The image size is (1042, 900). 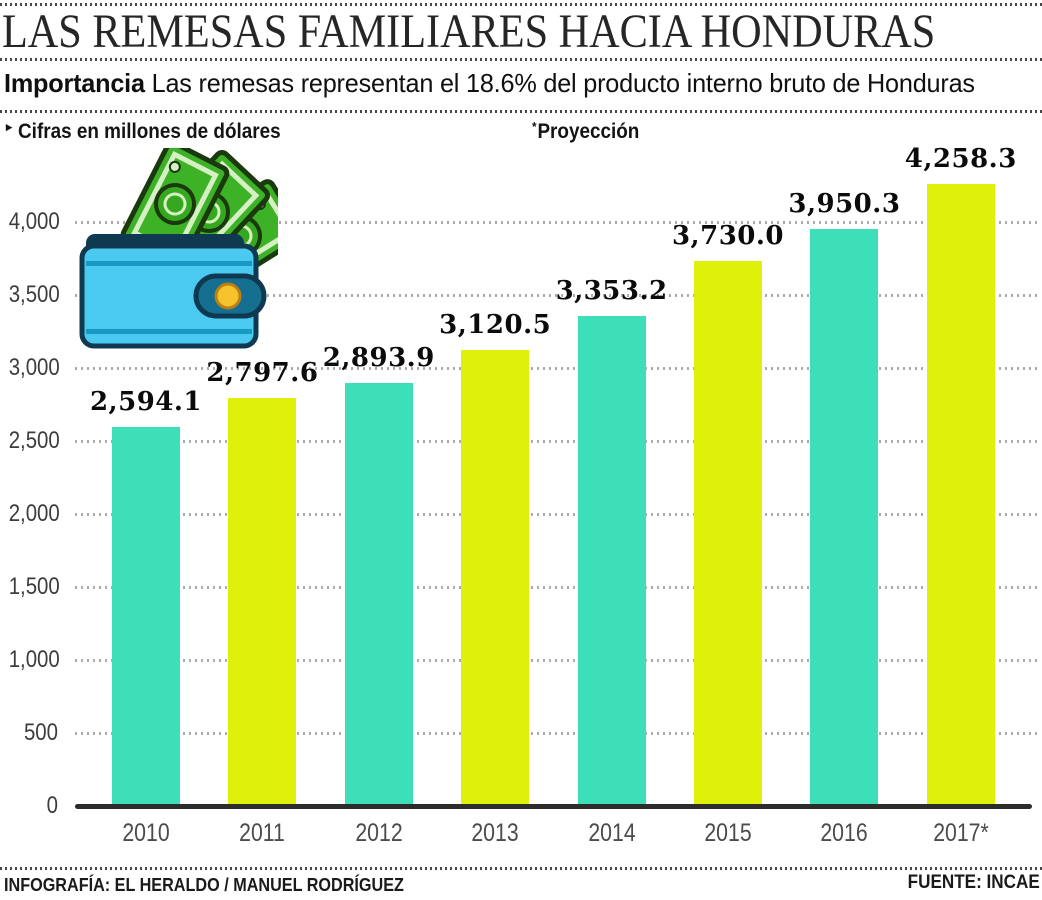 I want to click on gridline-3,000, so click(x=556, y=368).